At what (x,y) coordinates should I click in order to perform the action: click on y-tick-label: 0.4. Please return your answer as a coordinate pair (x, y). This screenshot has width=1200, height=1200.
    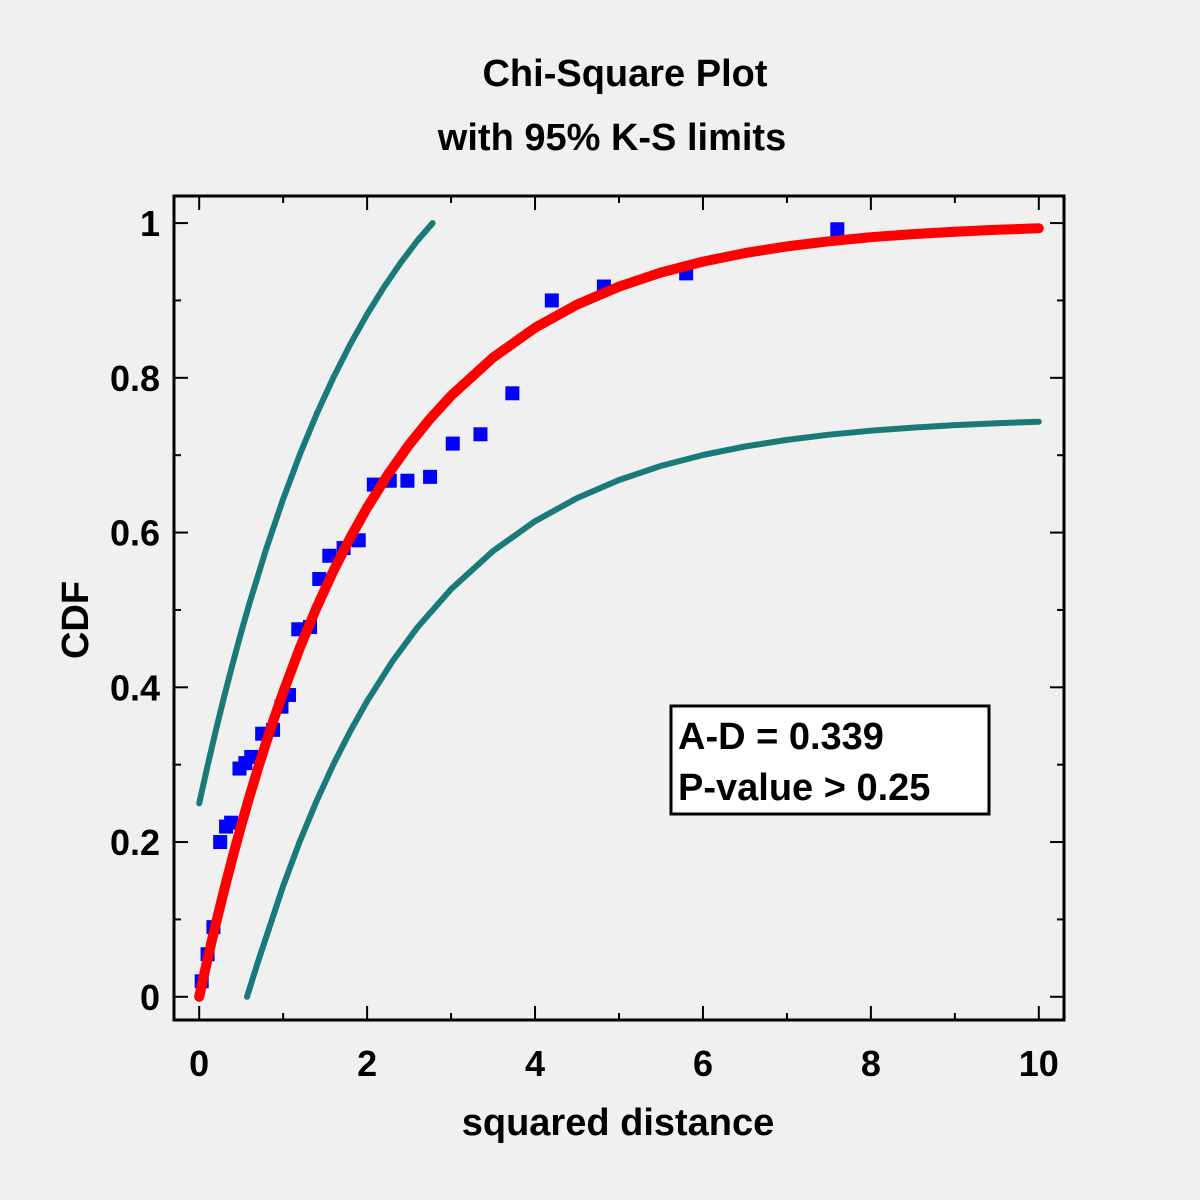
    Looking at the image, I should click on (135, 687).